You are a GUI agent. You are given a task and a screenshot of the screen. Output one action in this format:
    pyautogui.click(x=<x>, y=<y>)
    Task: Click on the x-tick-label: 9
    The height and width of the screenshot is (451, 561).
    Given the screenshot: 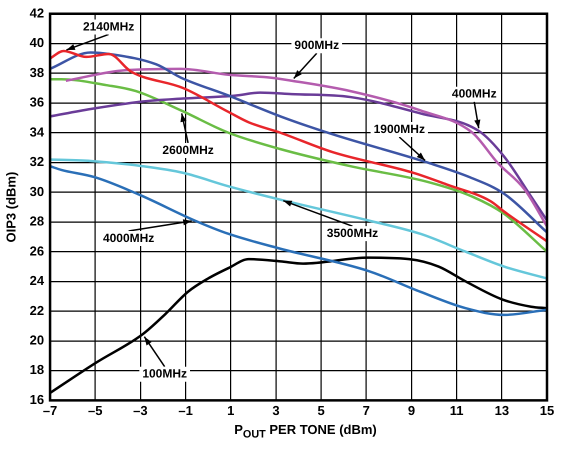 What is the action you would take?
    pyautogui.click(x=412, y=410)
    